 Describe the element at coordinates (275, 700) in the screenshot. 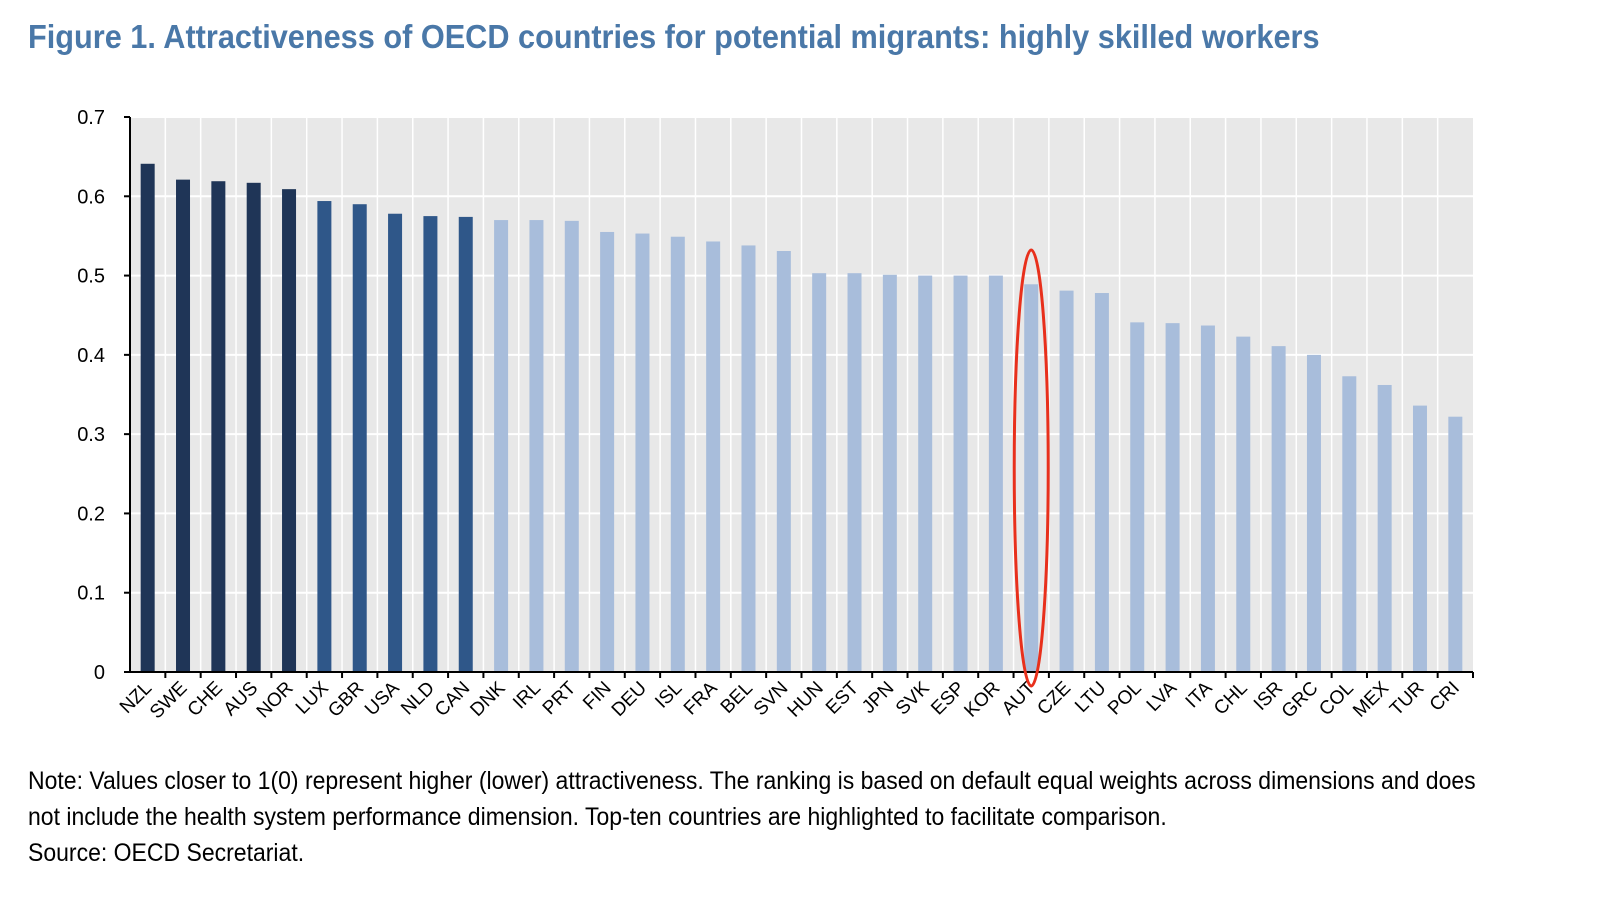

I see `x-tick-label-nor: NOR` at that location.